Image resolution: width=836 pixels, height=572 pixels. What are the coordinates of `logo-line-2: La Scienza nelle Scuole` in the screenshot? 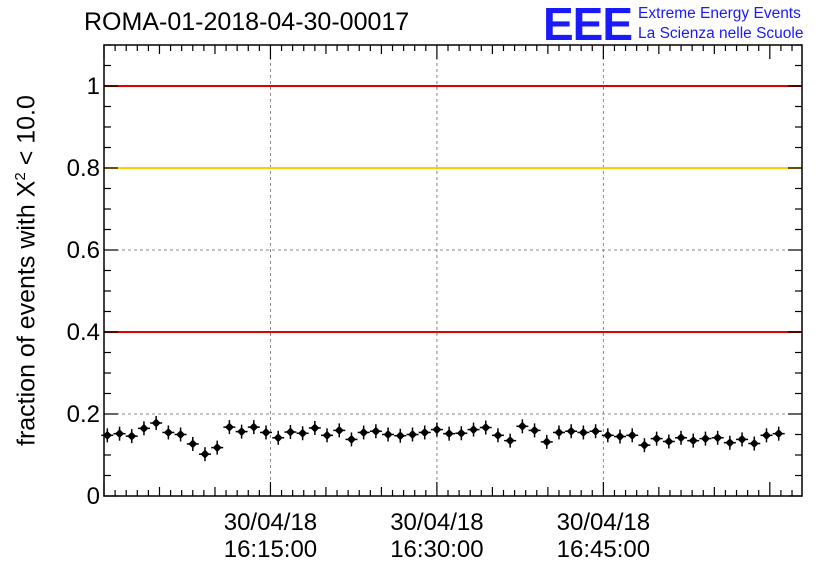 It's located at (721, 33).